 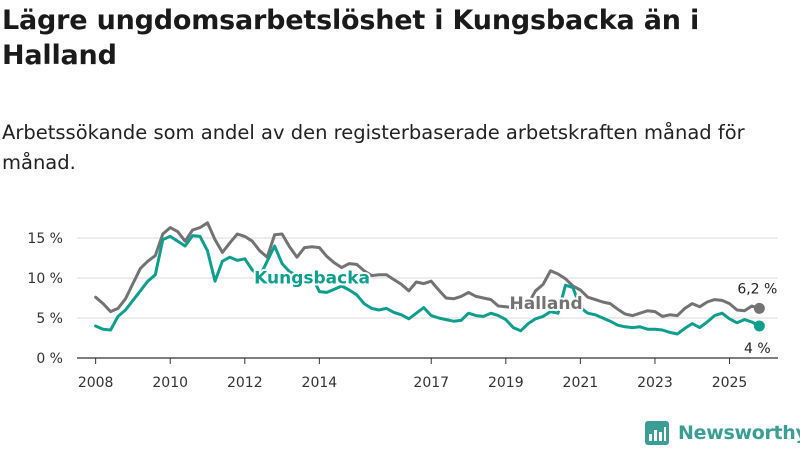 I want to click on x-tick-label: 2021, so click(x=581, y=383).